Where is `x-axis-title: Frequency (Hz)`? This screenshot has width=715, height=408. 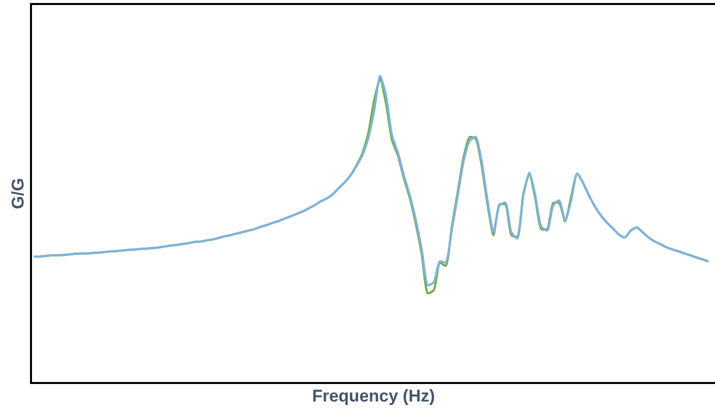 x-axis-title: Frequency (Hz) is located at coordinates (373, 396).